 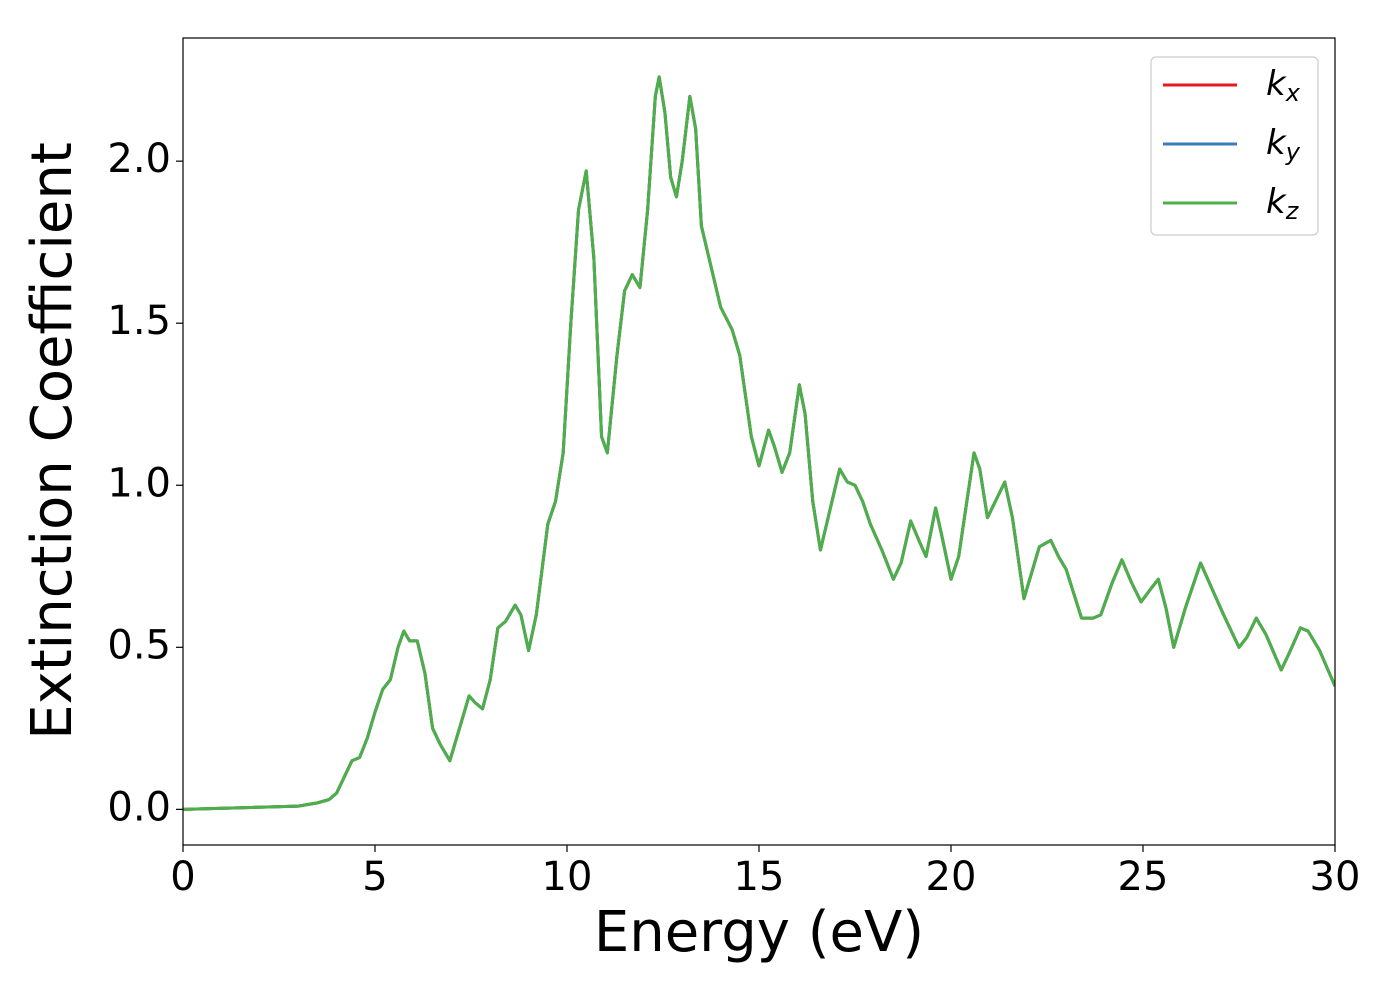 I want to click on y-tick-label: 1.0, so click(x=139, y=483).